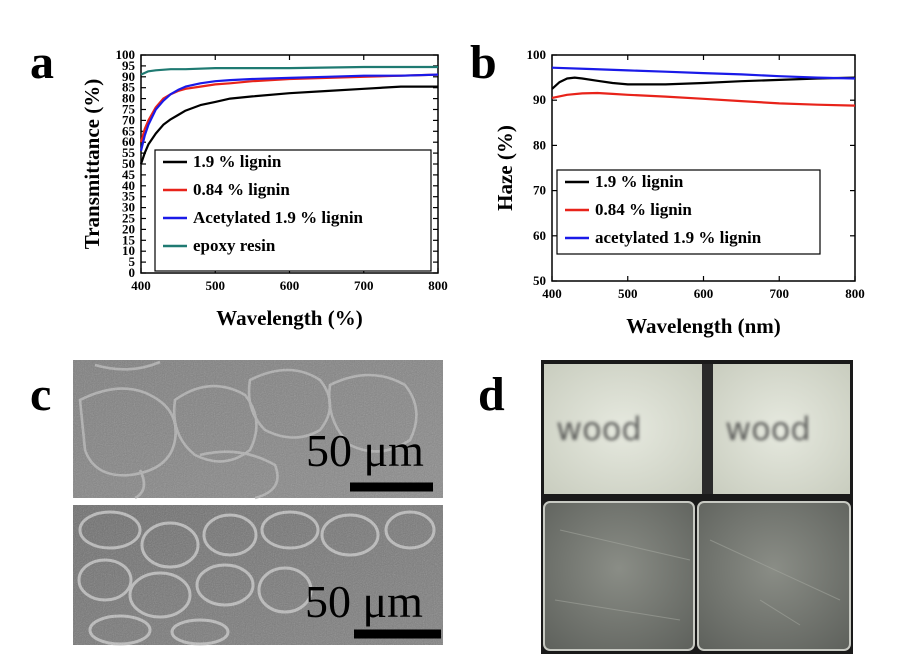 This screenshot has height=658, width=899. I want to click on y-tick-label: 25, so click(129, 218).